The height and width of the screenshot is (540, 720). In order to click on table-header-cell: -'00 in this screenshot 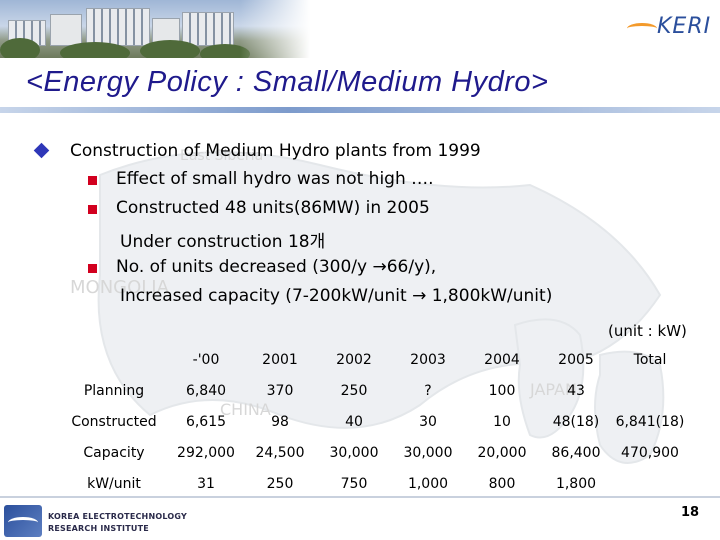, I will do `click(206, 359)`.